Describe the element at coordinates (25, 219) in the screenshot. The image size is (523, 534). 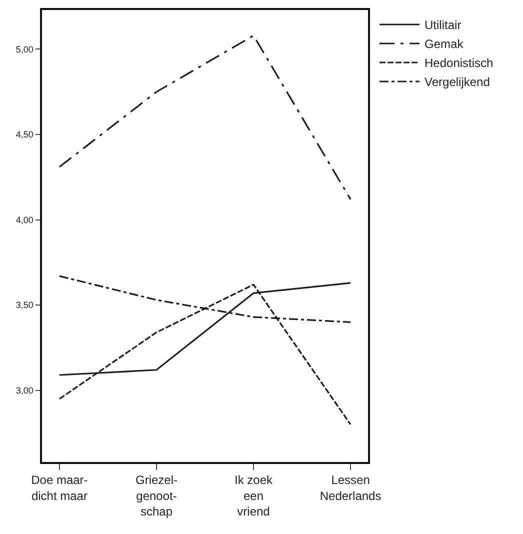
I see `y-tick-label: 4,00` at that location.